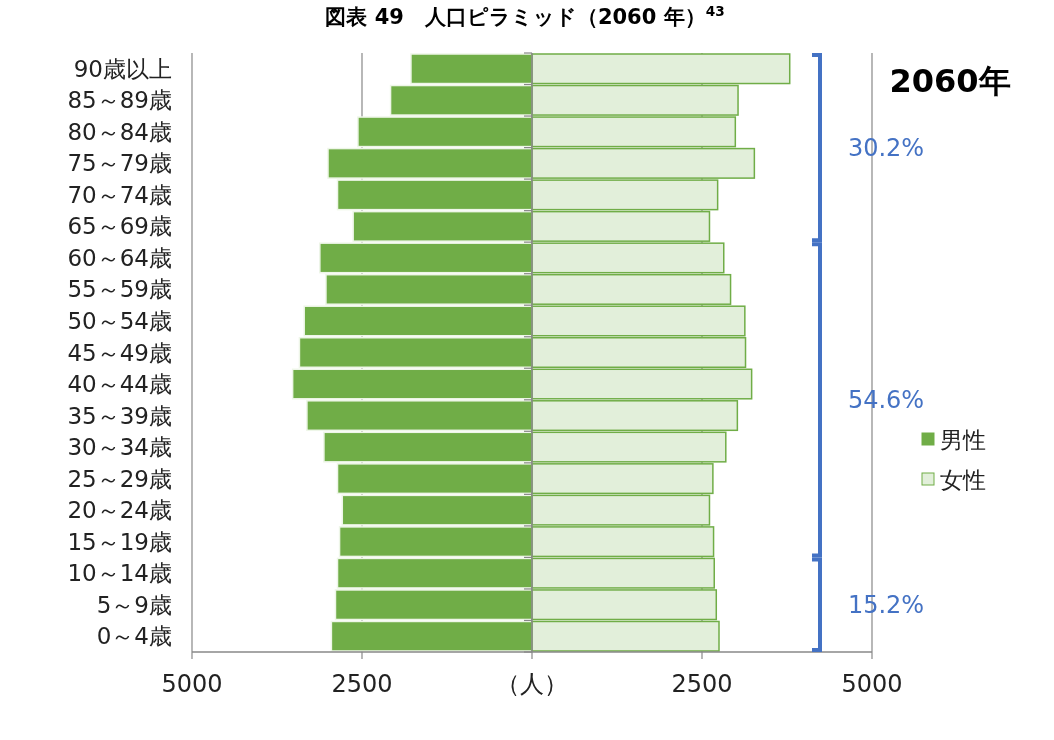  Describe the element at coordinates (950, 81) in the screenshot. I see `text: 2060年` at that location.